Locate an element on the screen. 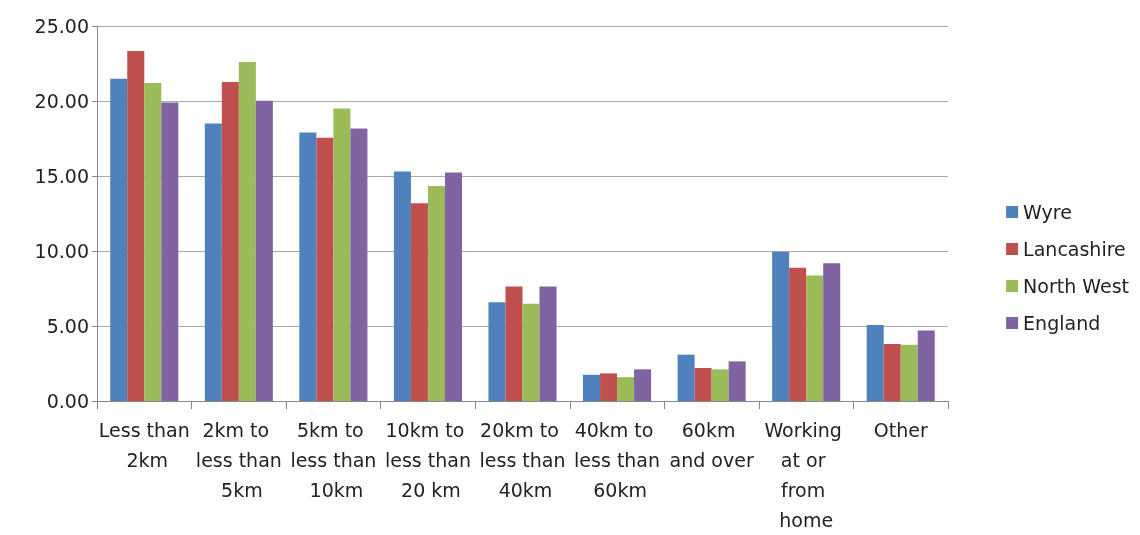  x-tick-label: Other is located at coordinates (900, 430).